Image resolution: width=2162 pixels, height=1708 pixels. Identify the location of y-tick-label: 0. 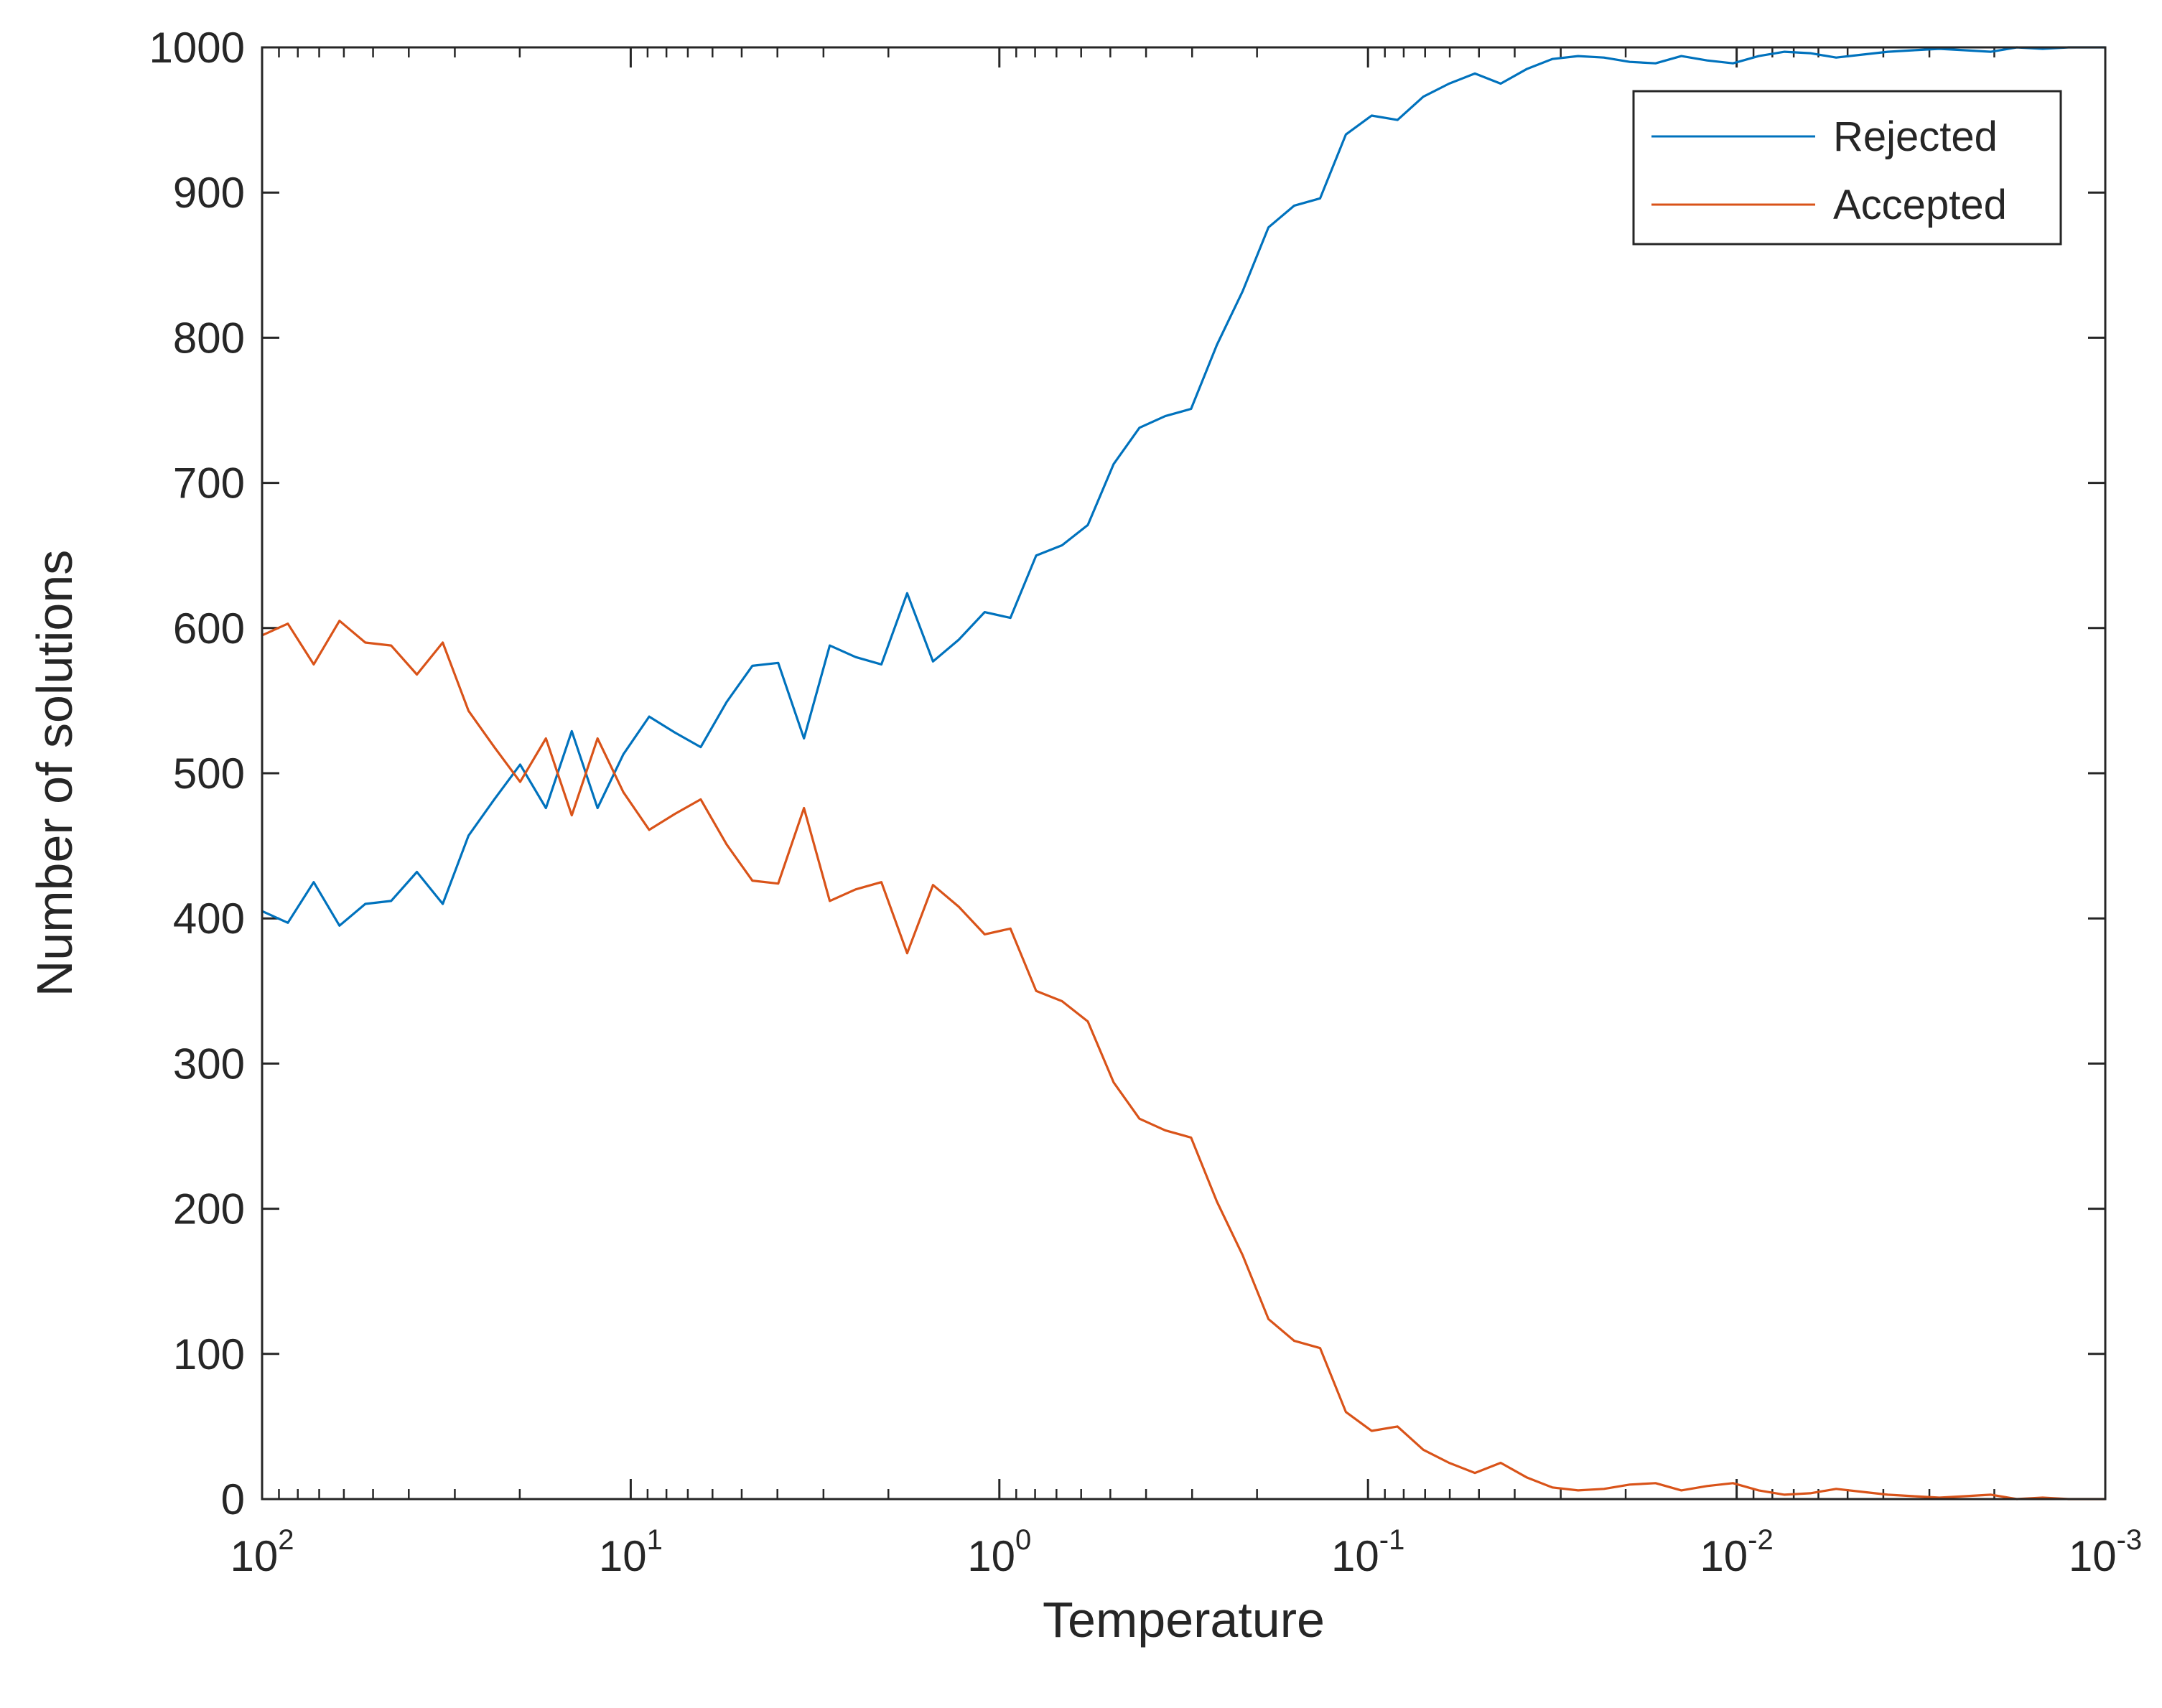
(233, 1499).